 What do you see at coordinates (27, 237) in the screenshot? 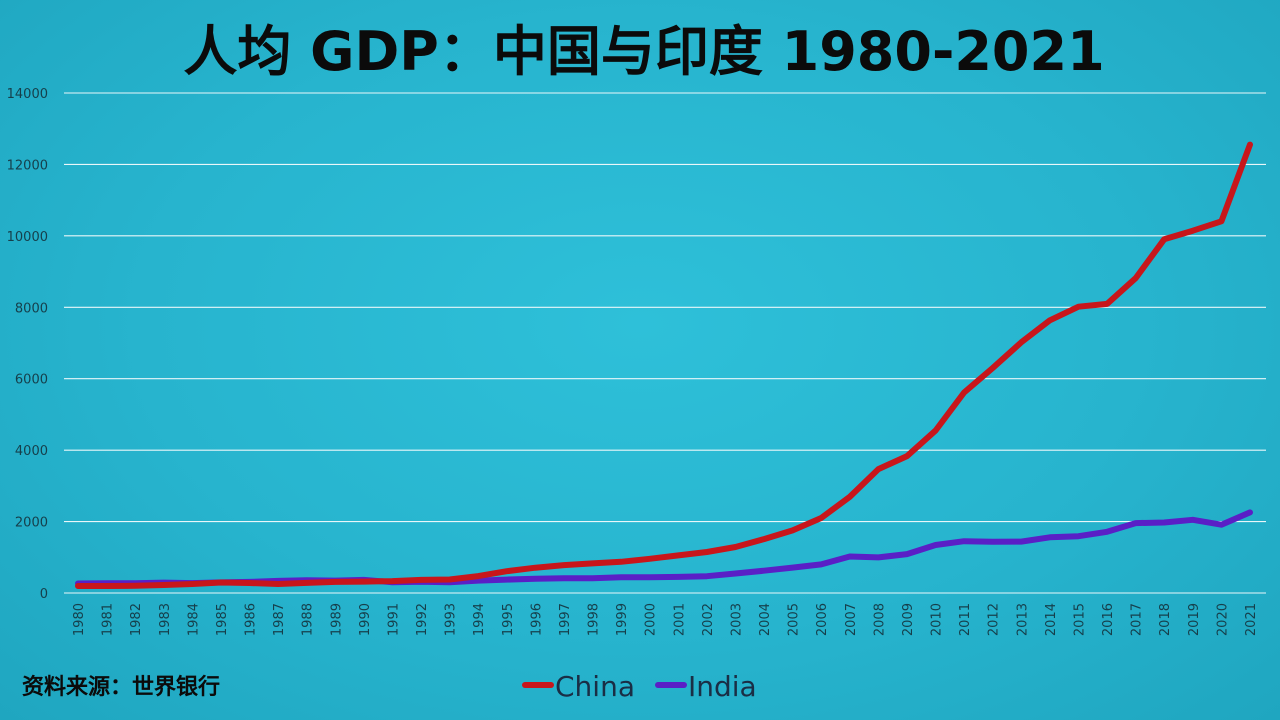
I see `y-tick-label: 10000` at bounding box center [27, 237].